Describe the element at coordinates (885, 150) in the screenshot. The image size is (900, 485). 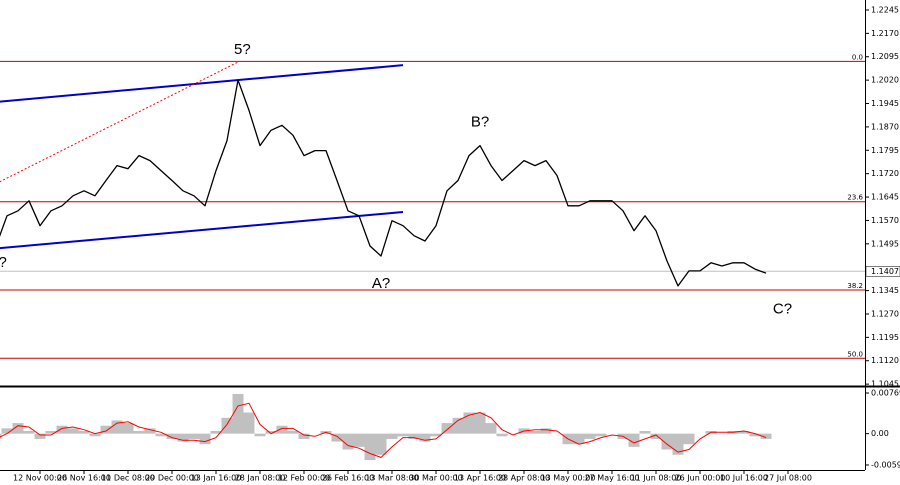
I see `y-tick-label: 1.1795` at that location.